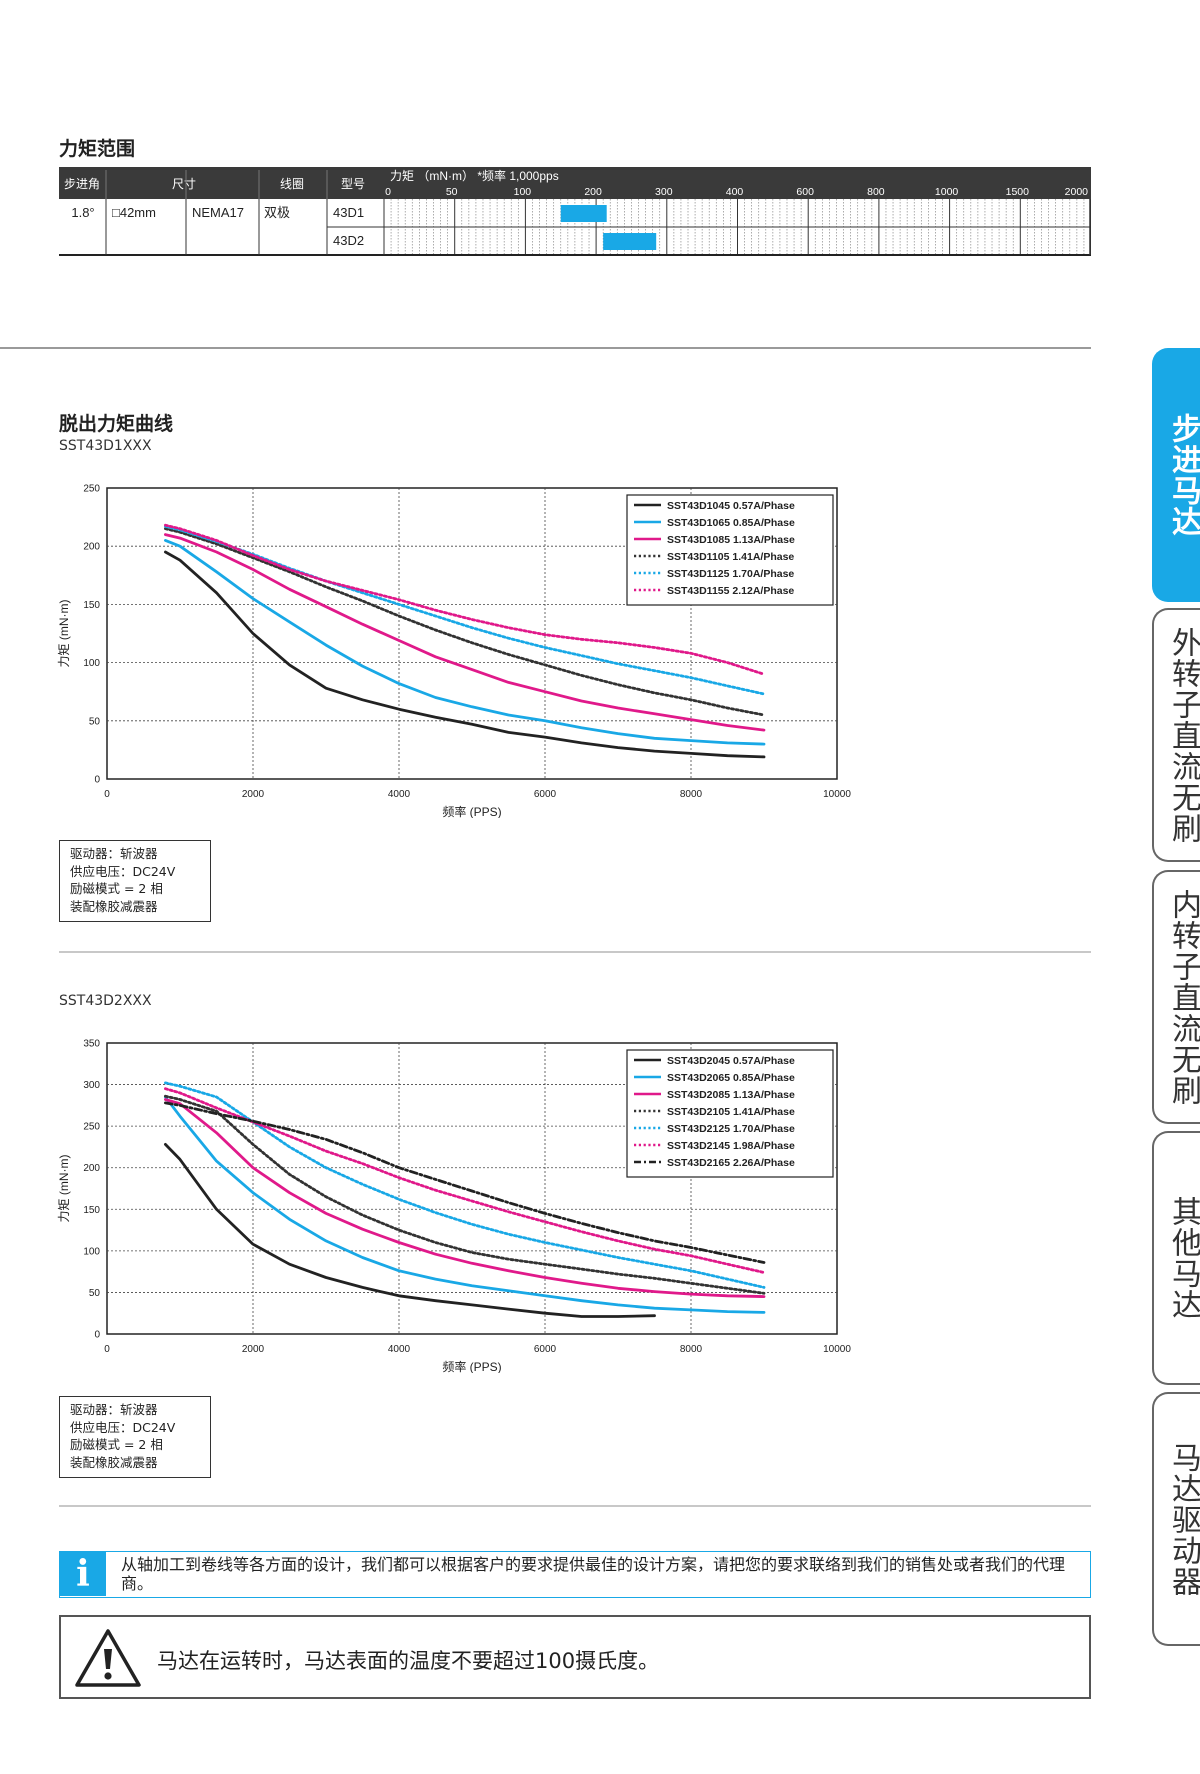 This screenshot has height=1774, width=1200. I want to click on tab-label: 其他马达, so click(1183, 1258).